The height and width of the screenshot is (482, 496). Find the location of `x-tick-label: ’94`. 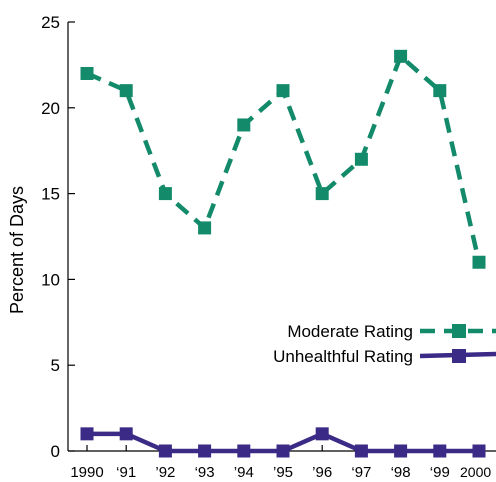

x-tick-label: ’94 is located at coordinates (244, 472).